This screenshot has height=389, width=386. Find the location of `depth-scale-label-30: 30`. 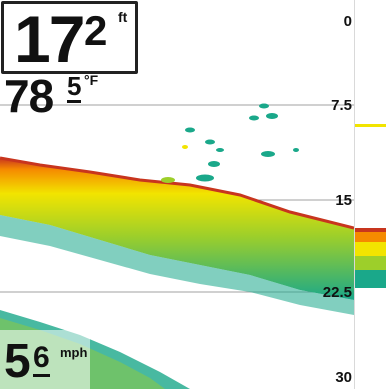

depth-scale-label-30: 30 is located at coordinates (343, 377).